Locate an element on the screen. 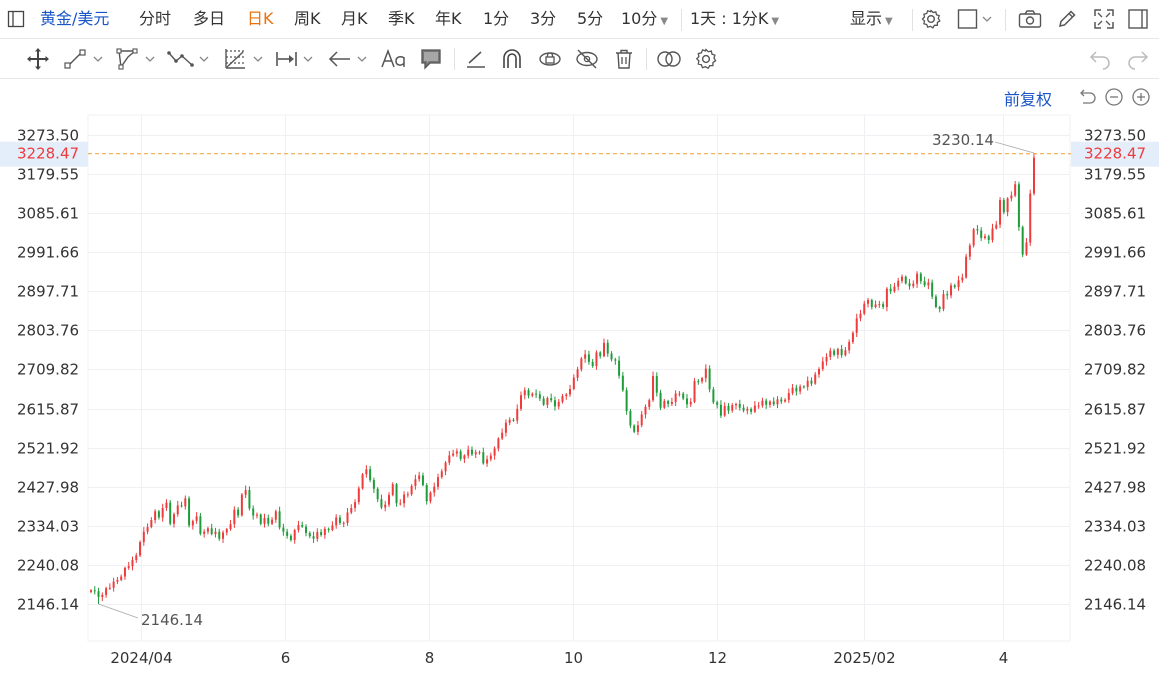 The image size is (1159, 673). period-tab-yearly: 年K is located at coordinates (448, 18).